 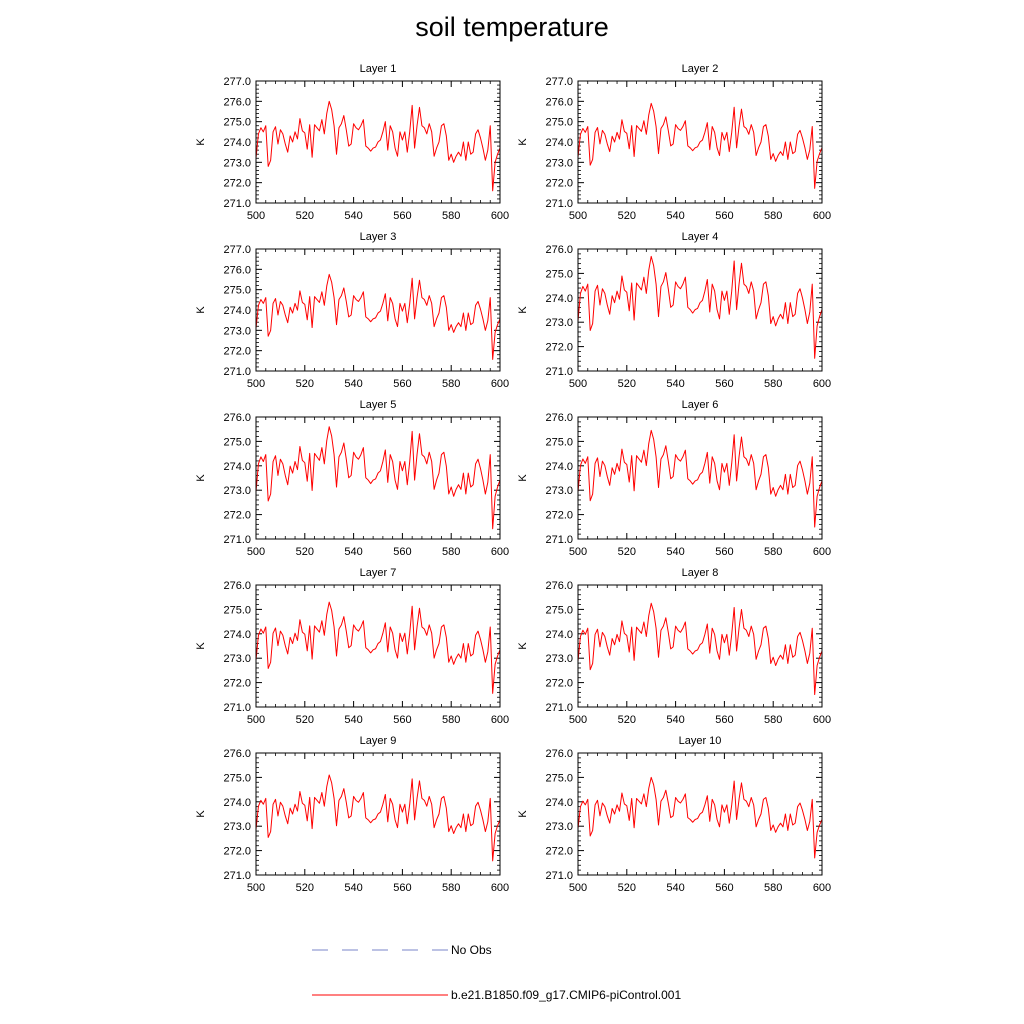 I want to click on panel-title: Layer 5, so click(x=378, y=405).